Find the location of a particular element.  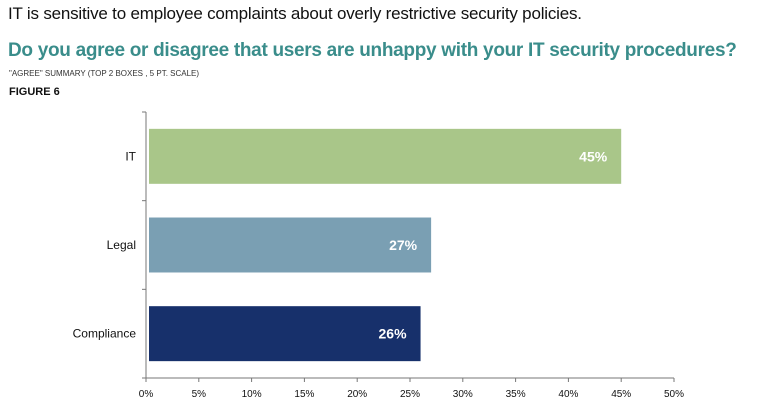

data-label-it: 45% is located at coordinates (593, 156).